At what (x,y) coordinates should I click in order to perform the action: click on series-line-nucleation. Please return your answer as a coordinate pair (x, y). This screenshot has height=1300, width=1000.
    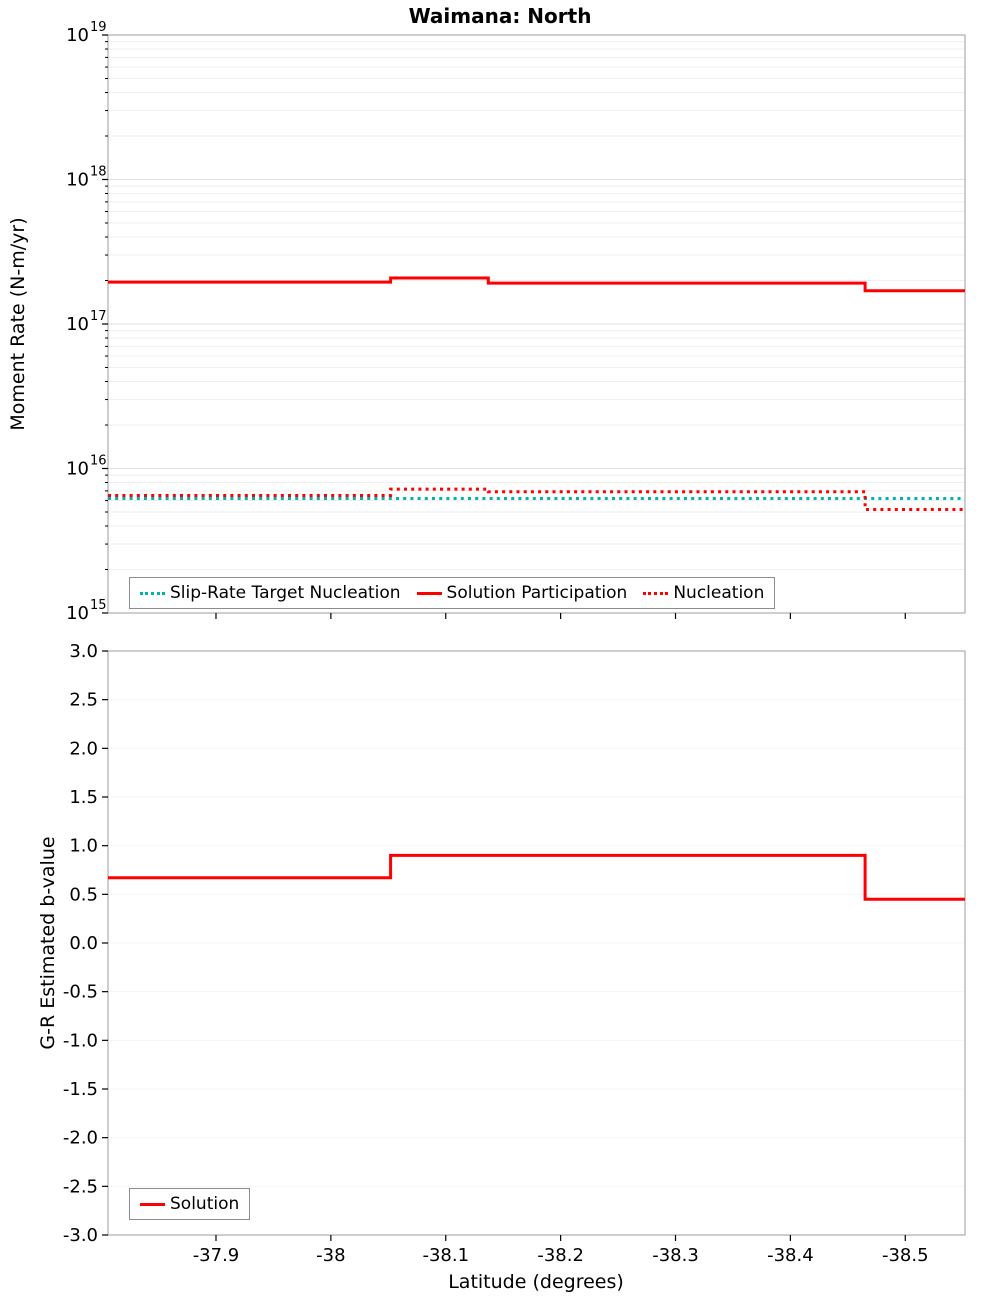
    Looking at the image, I should click on (536, 499).